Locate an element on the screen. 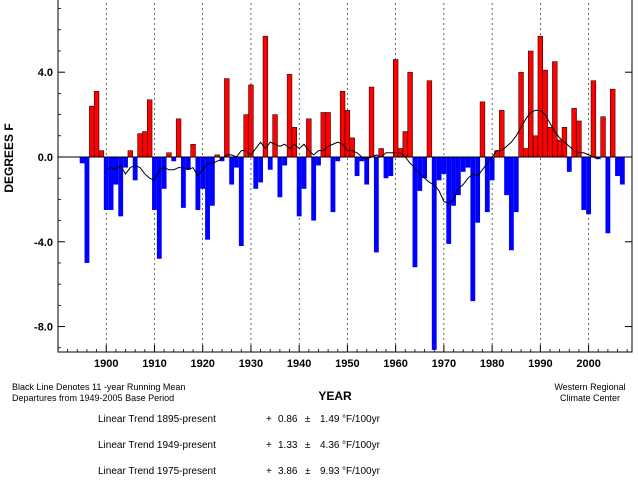 The width and height of the screenshot is (638, 480). y-tick-label-0: 4.0 is located at coordinates (45, 73).